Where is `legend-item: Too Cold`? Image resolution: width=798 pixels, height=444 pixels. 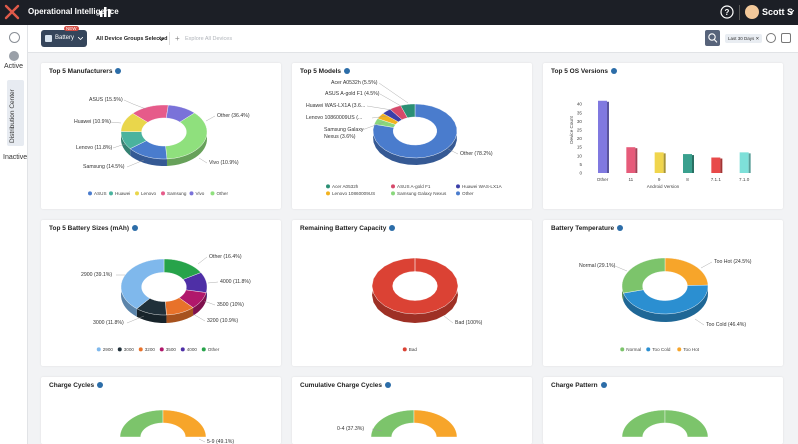 legend-item: Too Cold is located at coordinates (661, 349).